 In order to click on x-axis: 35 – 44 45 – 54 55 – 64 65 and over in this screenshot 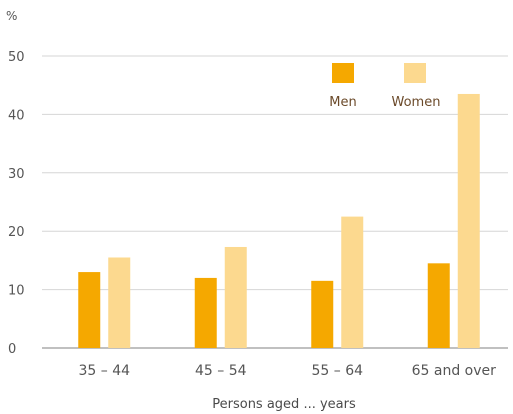, I will do `click(287, 371)`.